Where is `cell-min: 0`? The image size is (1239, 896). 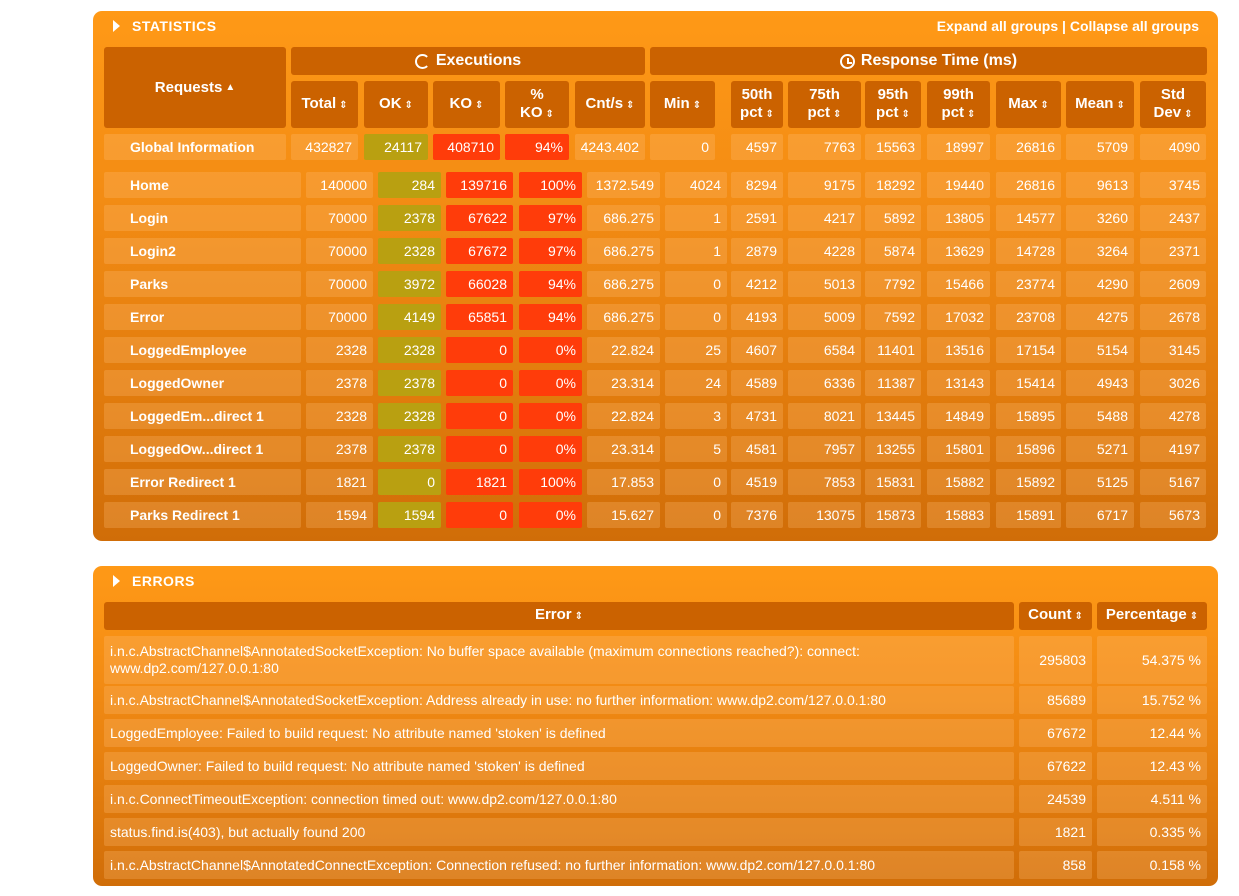
cell-min: 0 is located at coordinates (696, 482).